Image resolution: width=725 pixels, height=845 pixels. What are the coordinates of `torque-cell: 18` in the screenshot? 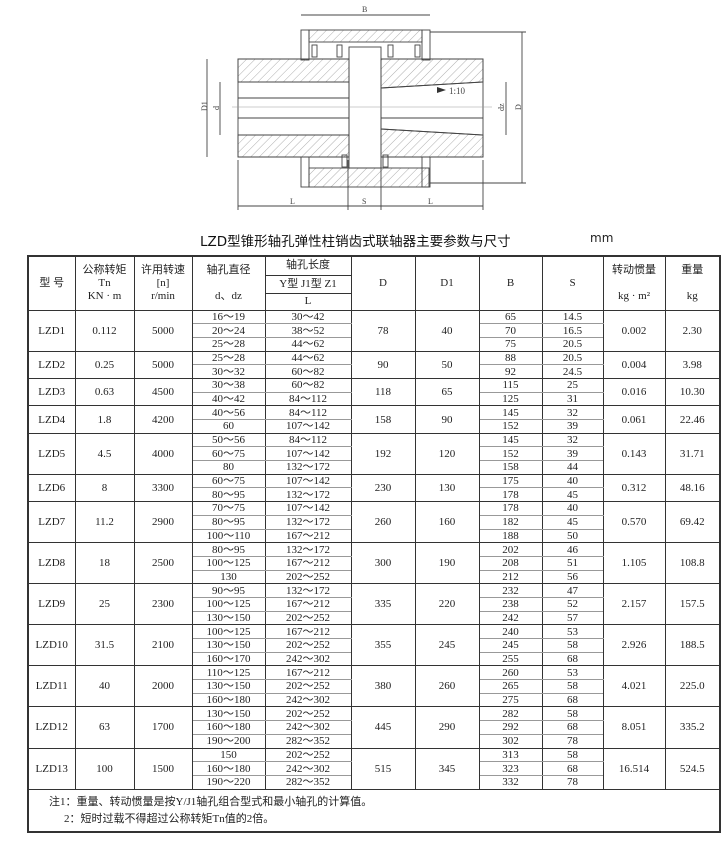 It's located at (104, 563).